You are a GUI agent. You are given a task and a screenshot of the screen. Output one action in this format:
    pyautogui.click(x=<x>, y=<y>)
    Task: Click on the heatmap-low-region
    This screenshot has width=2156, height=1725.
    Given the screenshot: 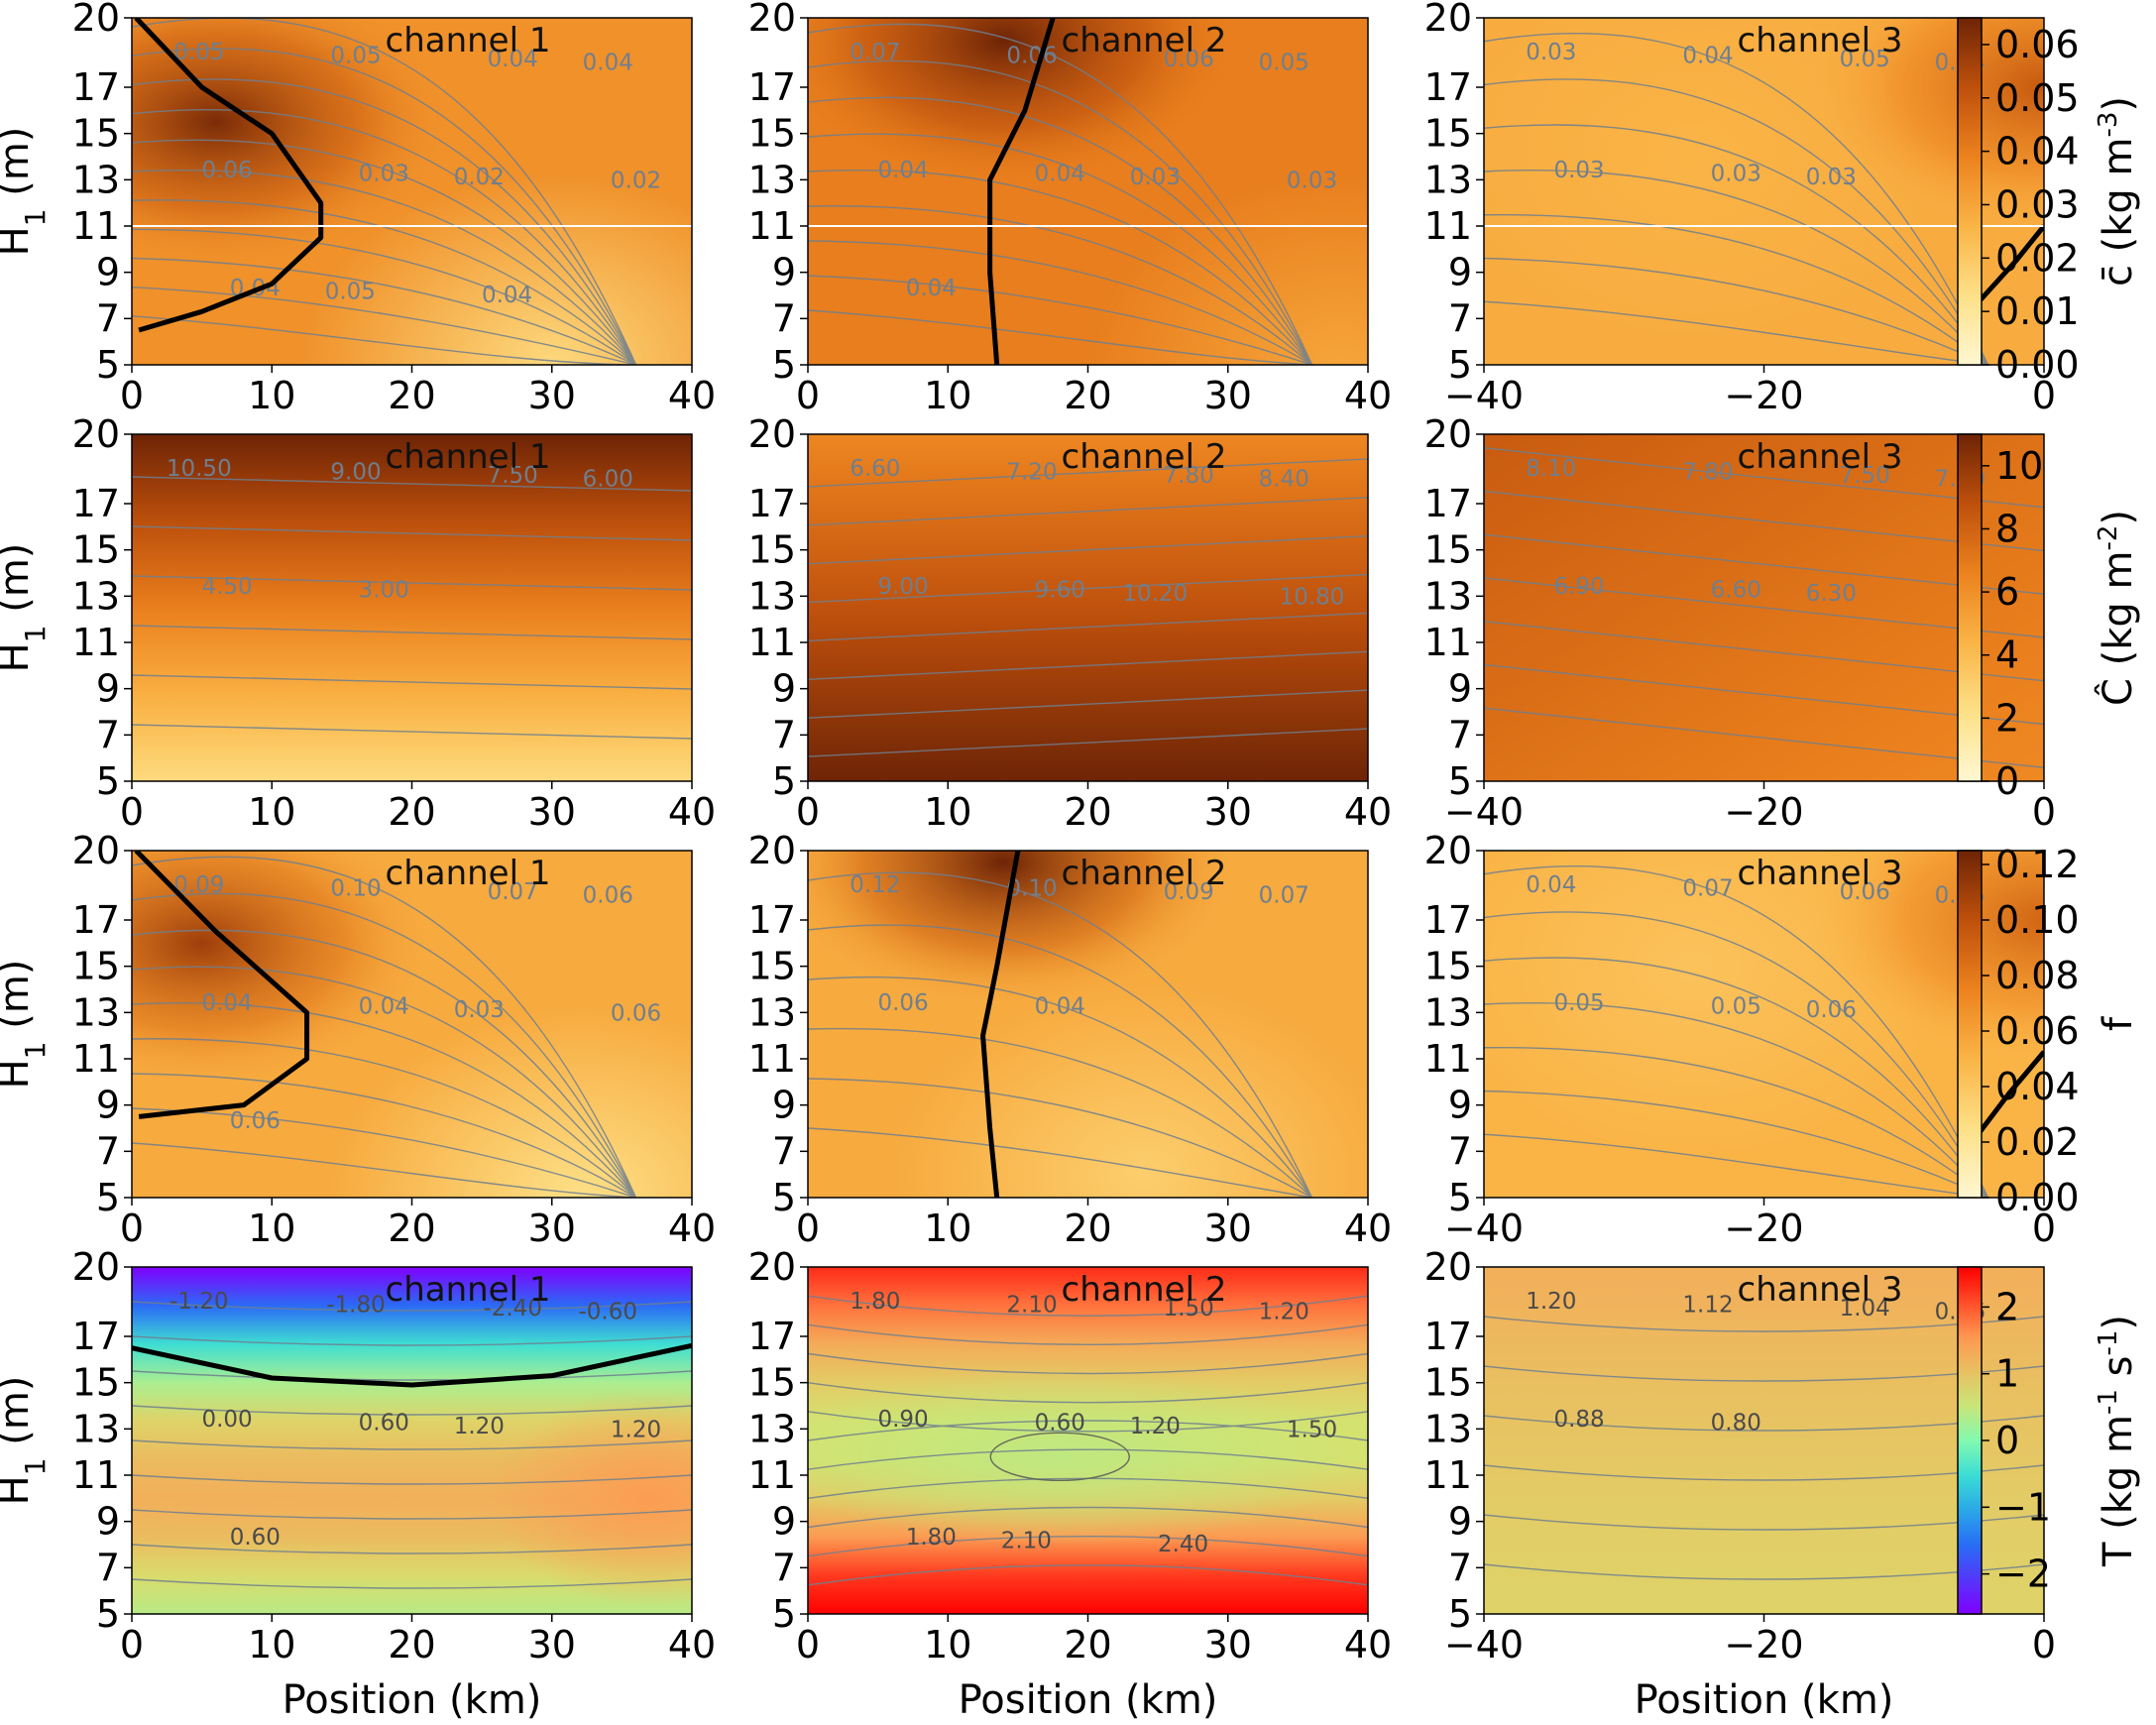 What is the action you would take?
    pyautogui.click(x=510, y=1102)
    